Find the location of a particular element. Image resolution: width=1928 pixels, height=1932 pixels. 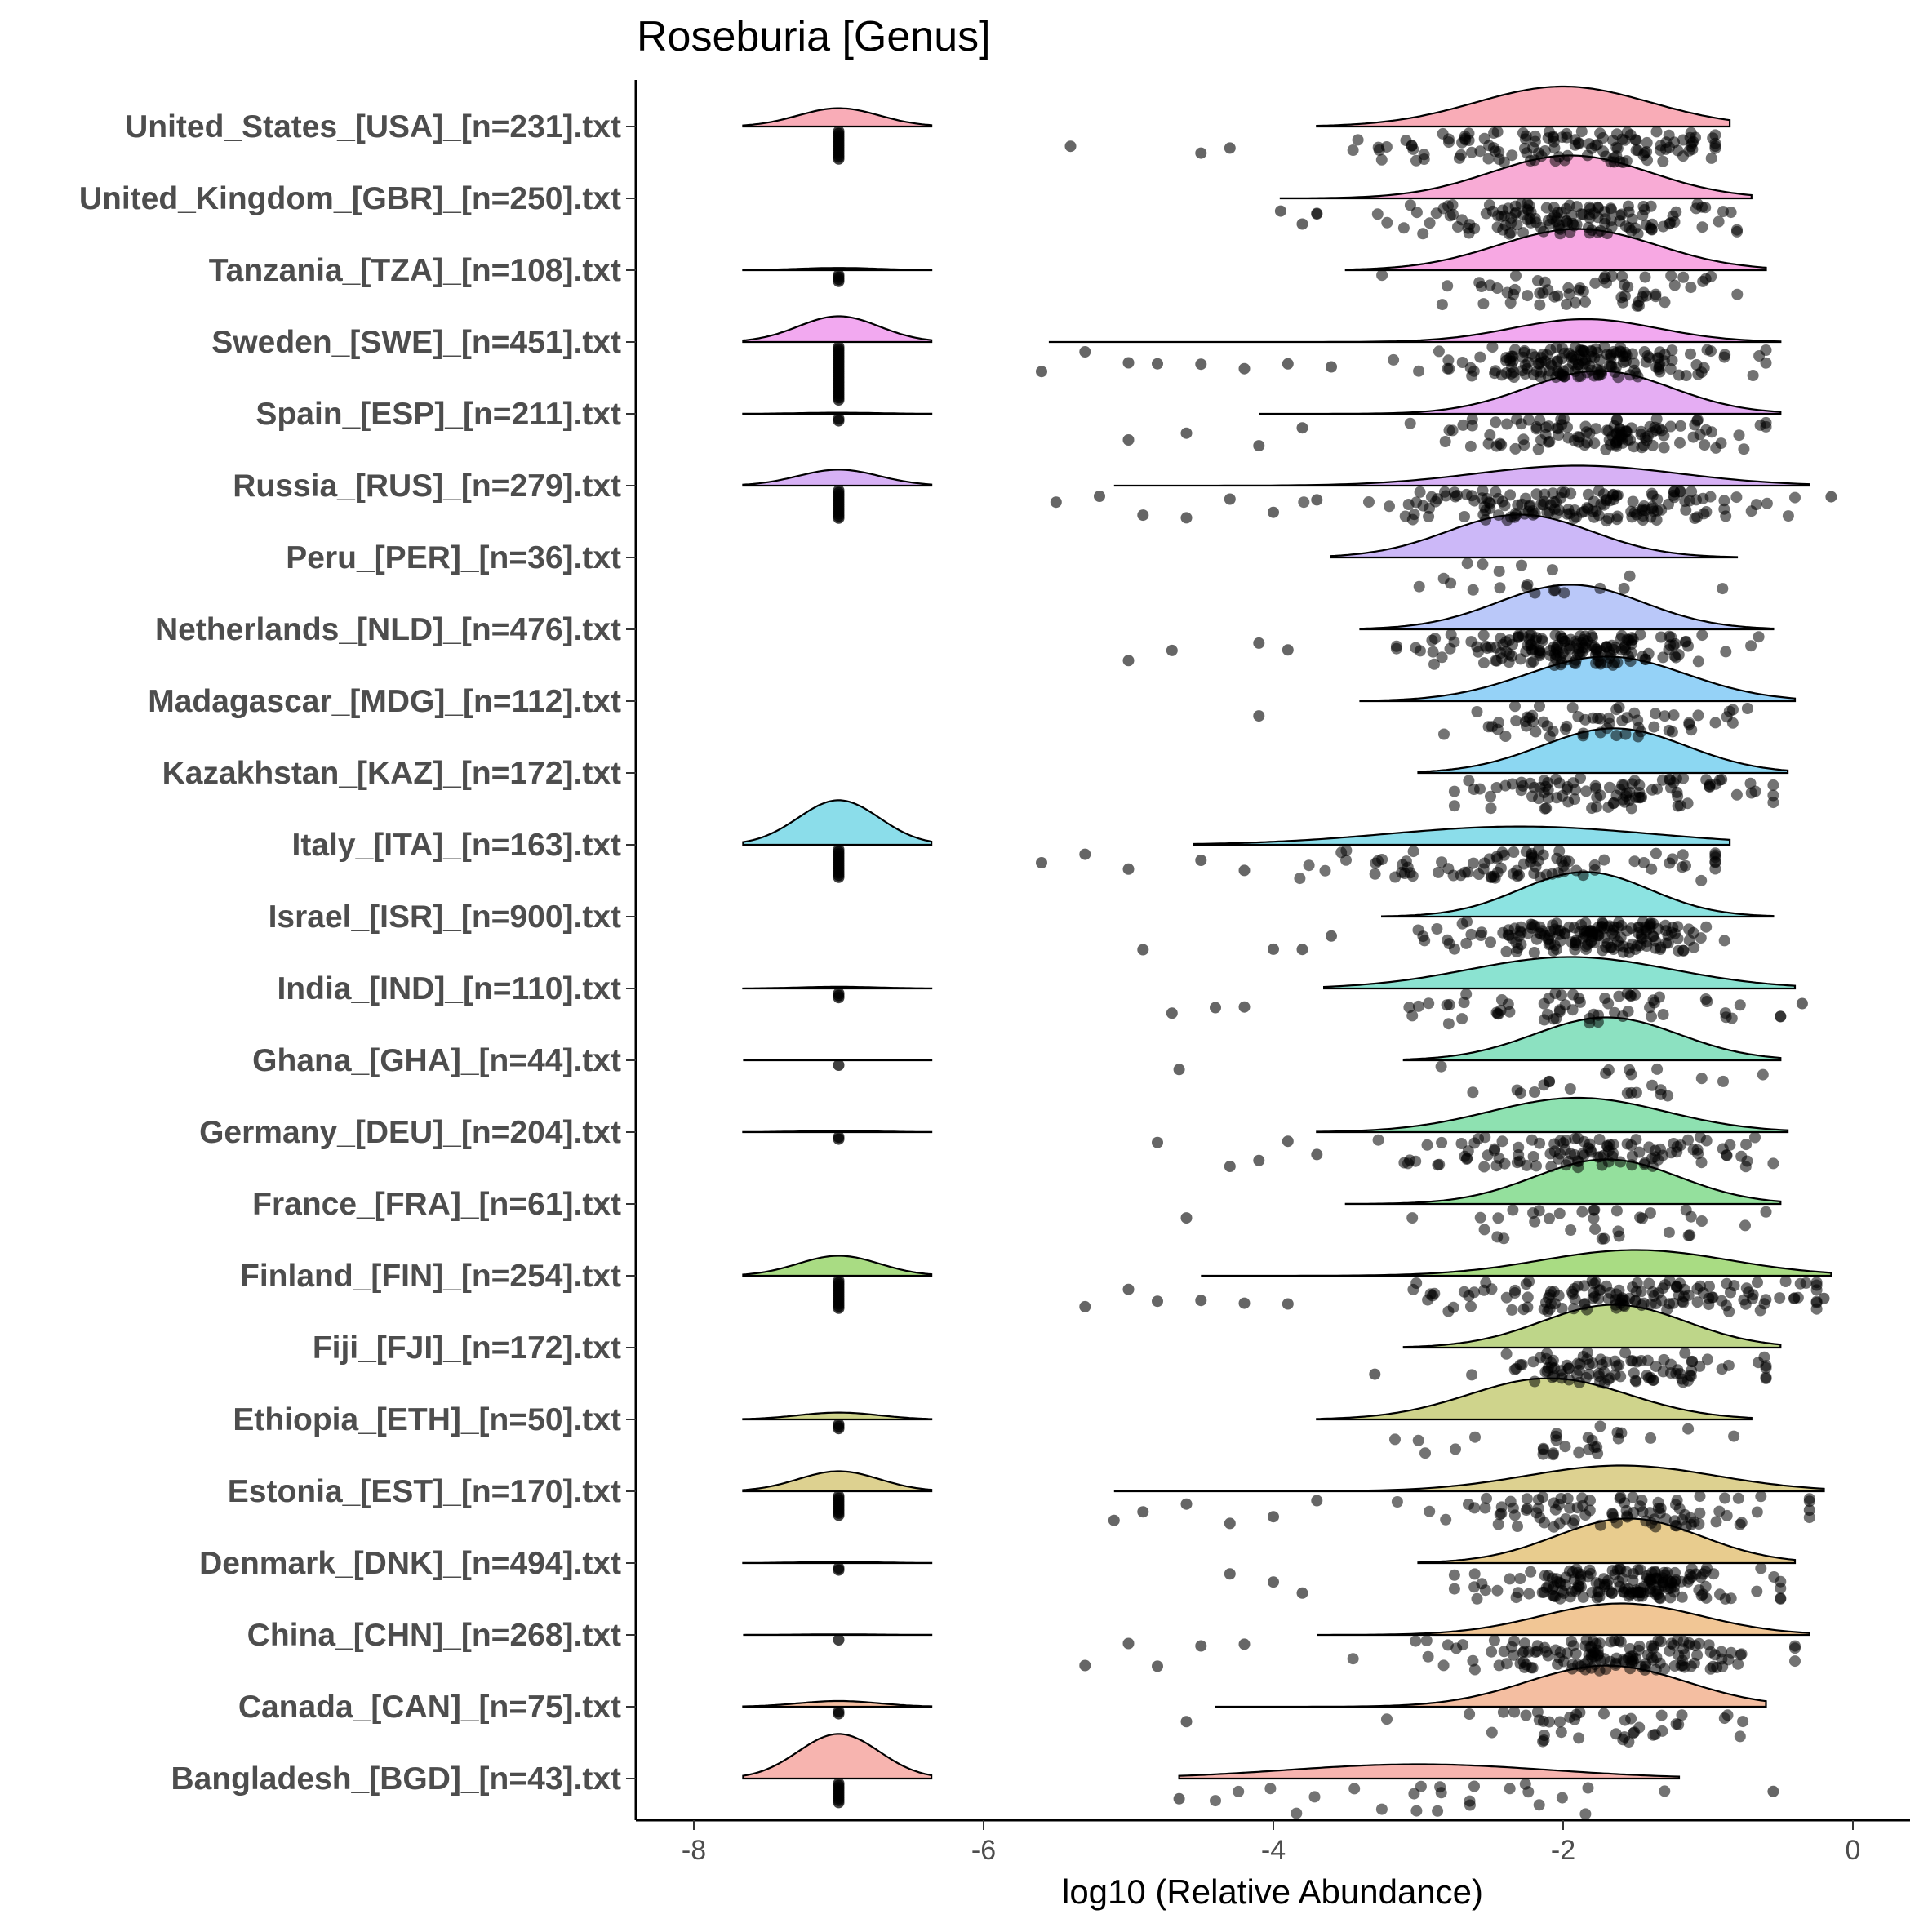

y-tick-label: China_[CHN]_[n=268].txt is located at coordinates (434, 1635).